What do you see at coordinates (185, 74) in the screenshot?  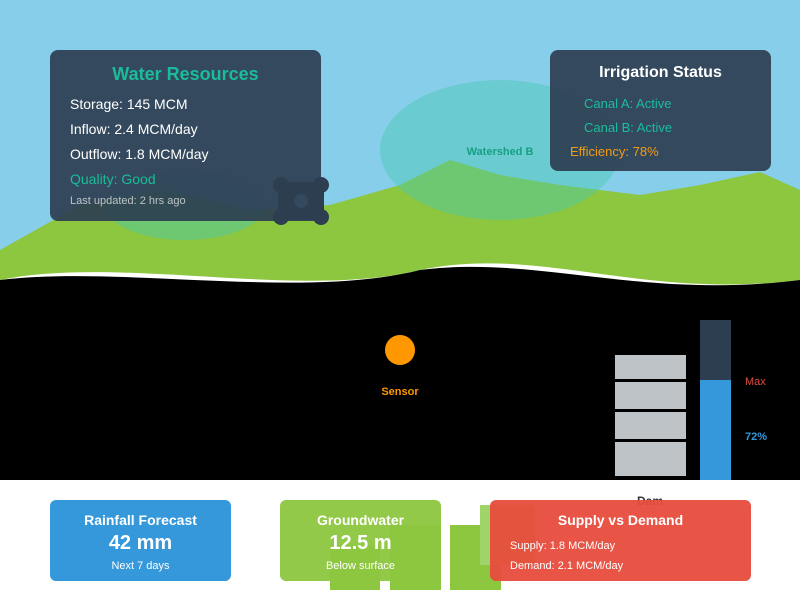 I see `water-resources-title: Water Resources` at bounding box center [185, 74].